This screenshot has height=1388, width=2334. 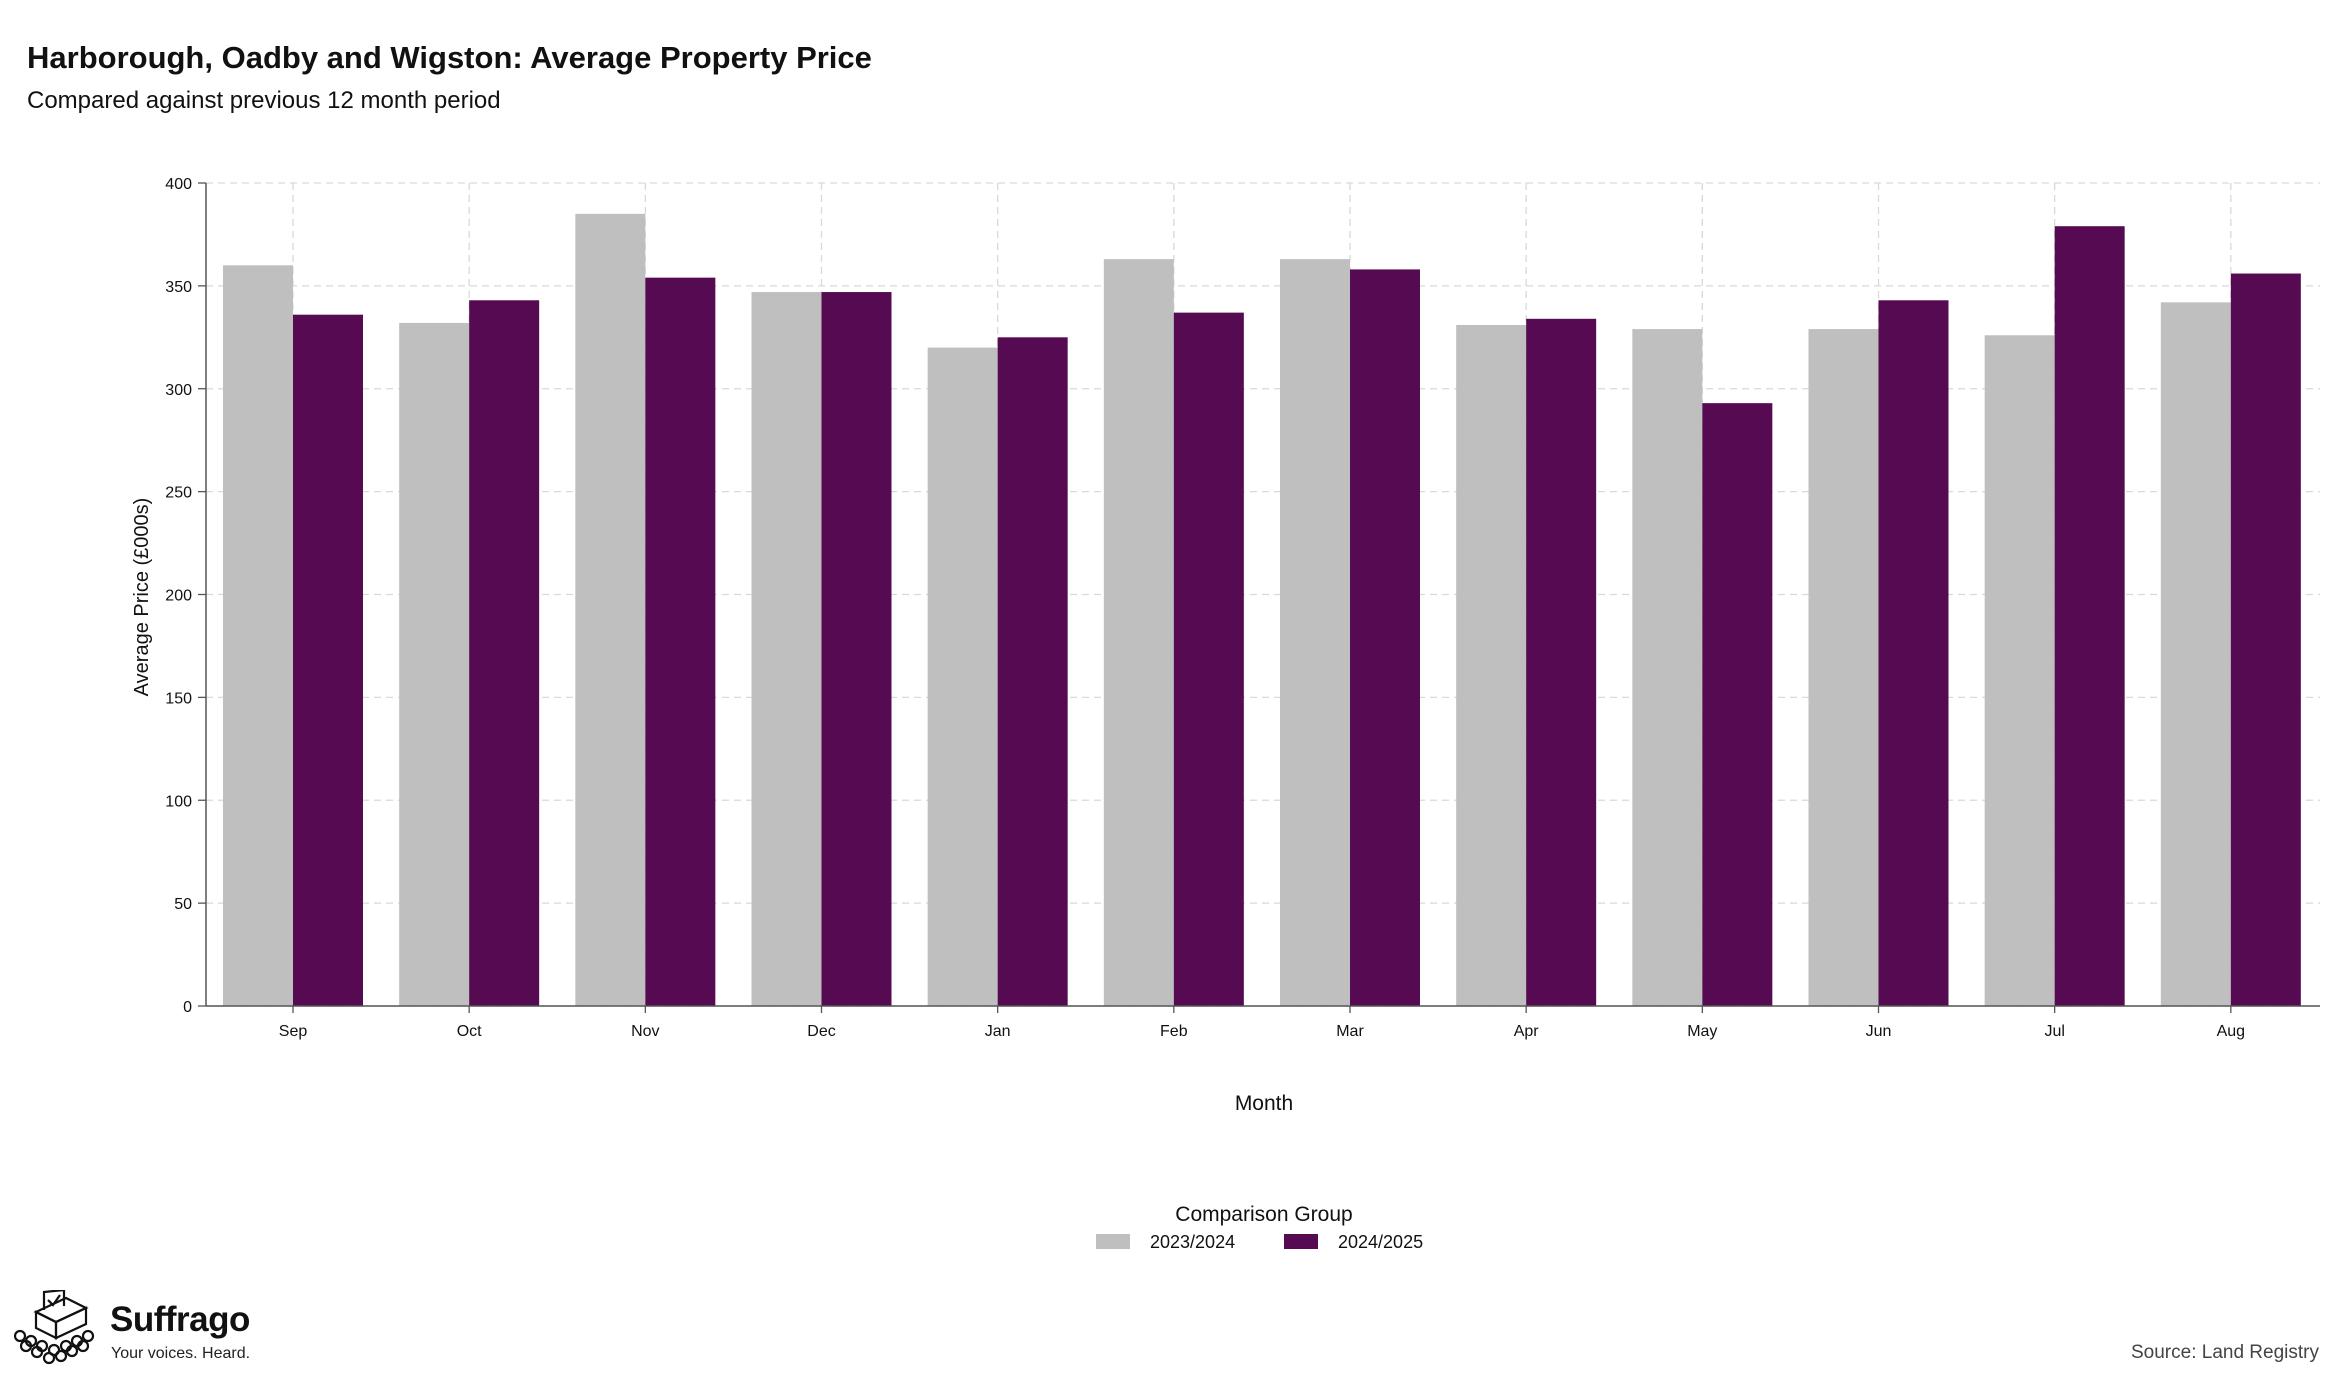 I want to click on bar-2023-2024-oct, so click(x=434, y=664).